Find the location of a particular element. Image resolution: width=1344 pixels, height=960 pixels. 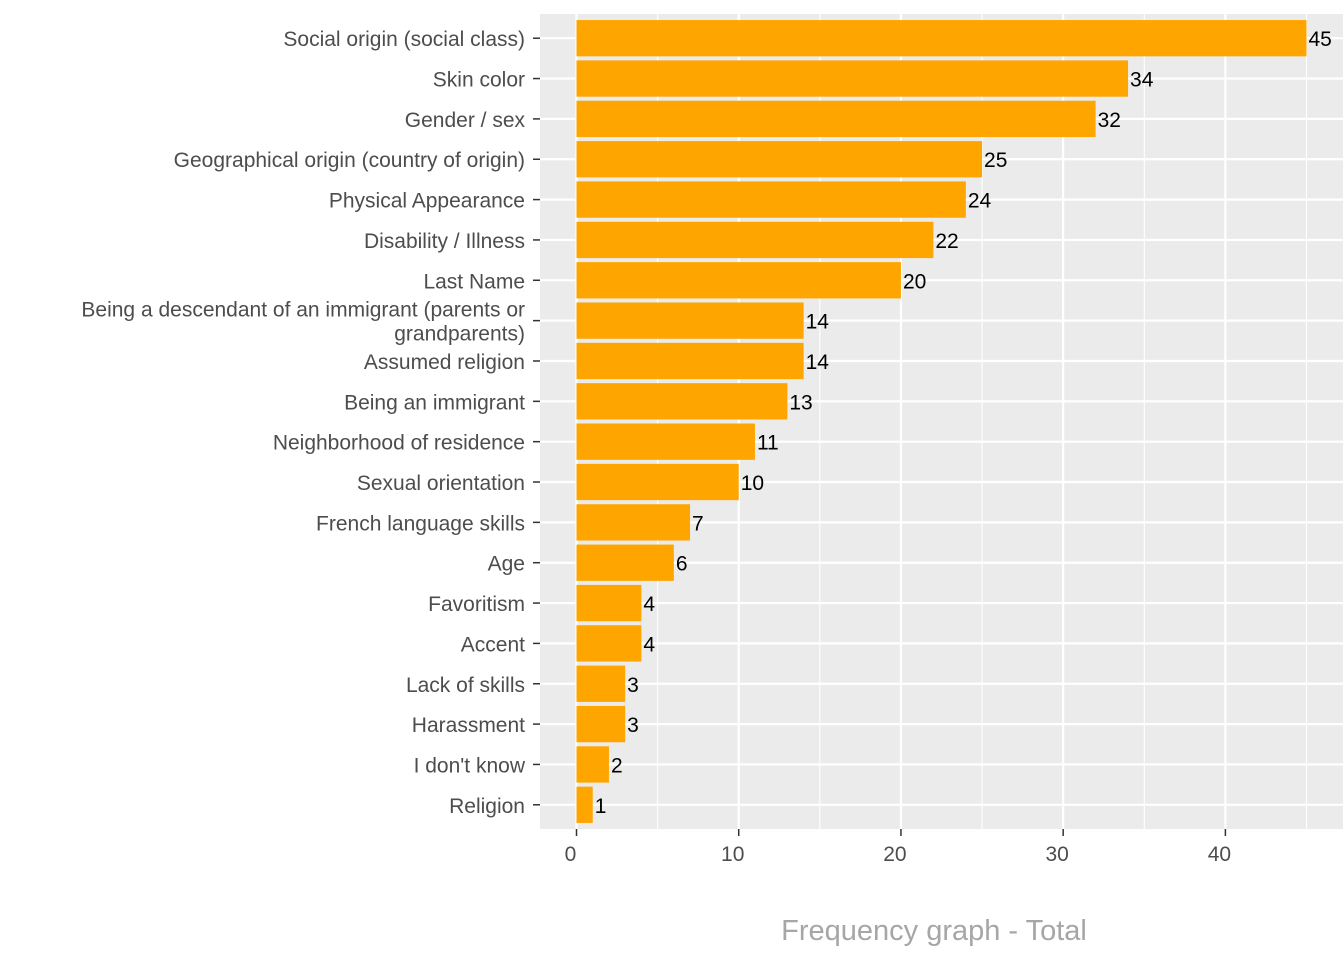

x-axis: 0 10 20 30 40 is located at coordinates (898, 847).